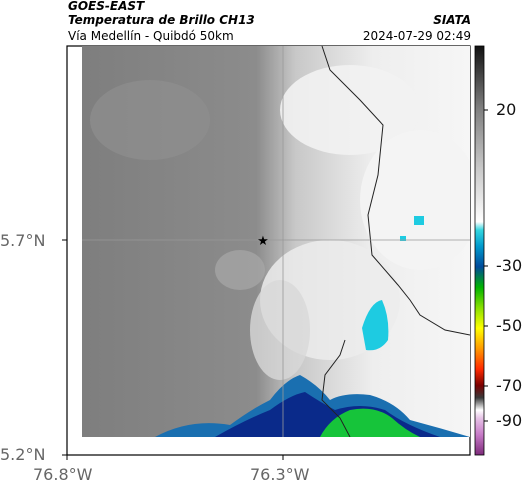 The height and width of the screenshot is (491, 526). Describe the element at coordinates (506, 109) in the screenshot. I see `colorbar-label: 20` at that location.